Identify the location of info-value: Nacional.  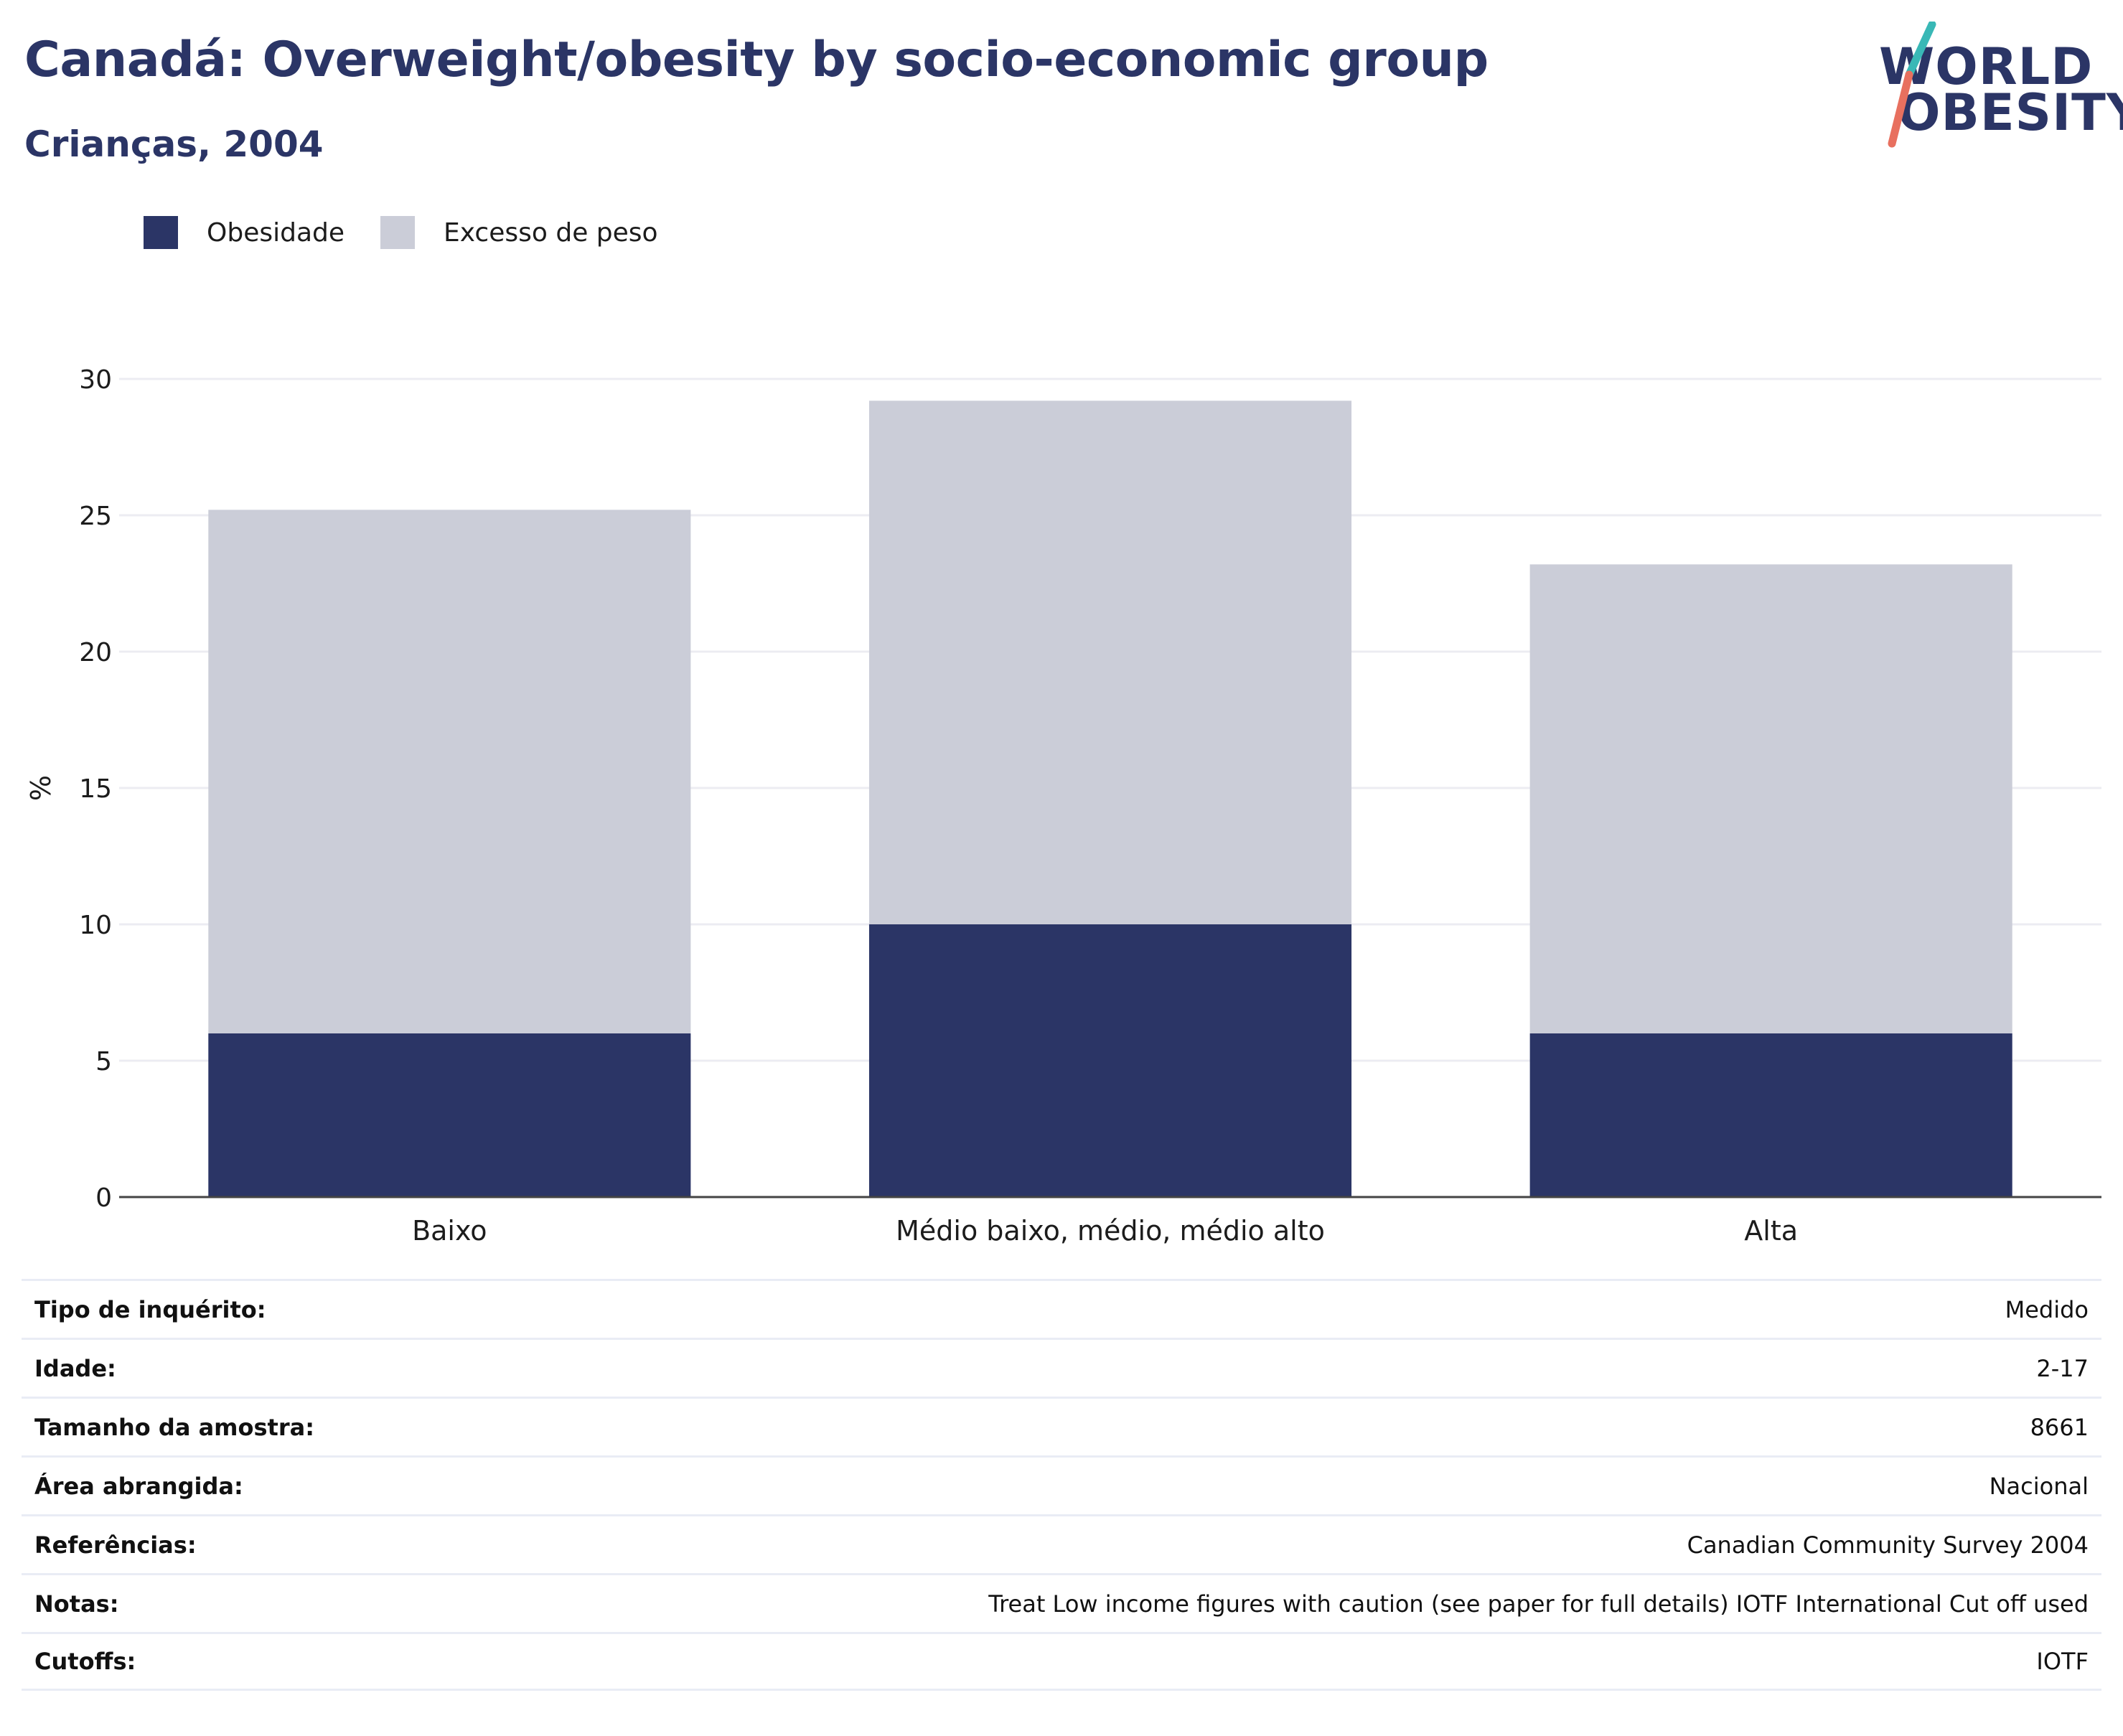
(2039, 1486).